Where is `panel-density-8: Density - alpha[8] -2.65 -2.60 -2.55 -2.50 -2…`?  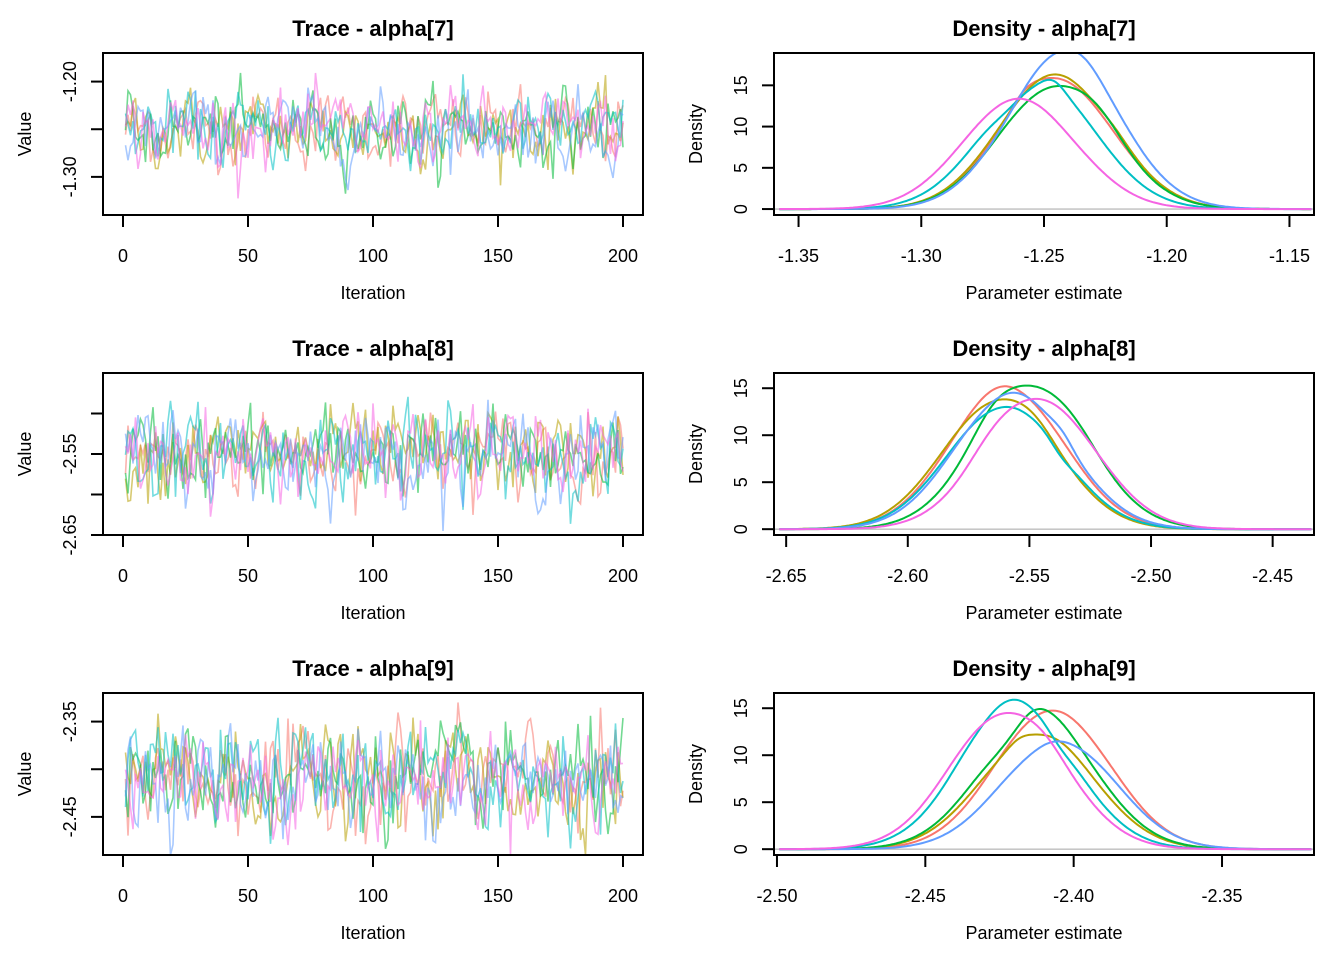 panel-density-8: Density - alpha[8] -2.65 -2.60 -2.55 -2.50 -2… is located at coordinates (1000, 479).